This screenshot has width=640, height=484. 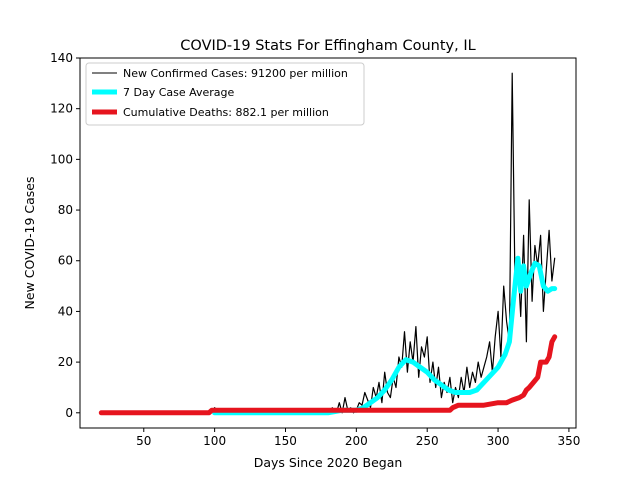 I want to click on legend-label-cumulative-deaths: Cumulative Deaths: 882.1 per million, so click(x=226, y=112).